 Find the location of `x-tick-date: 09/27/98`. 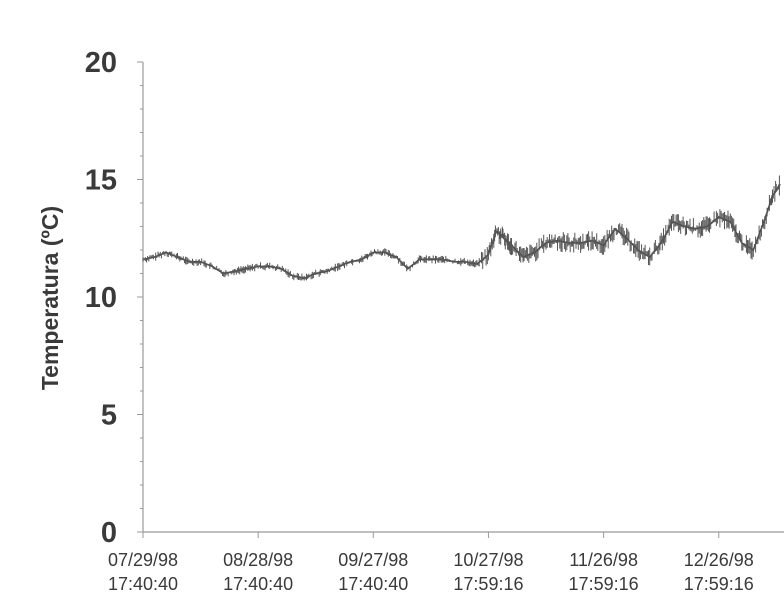

x-tick-date: 09/27/98 is located at coordinates (373, 560).